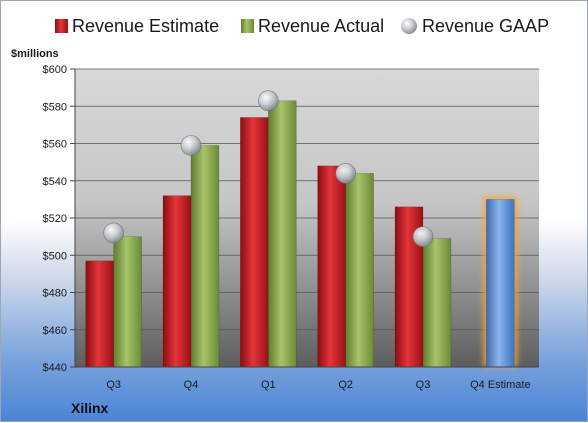  What do you see at coordinates (55, 294) in the screenshot?
I see `y-tick-label: $480` at bounding box center [55, 294].